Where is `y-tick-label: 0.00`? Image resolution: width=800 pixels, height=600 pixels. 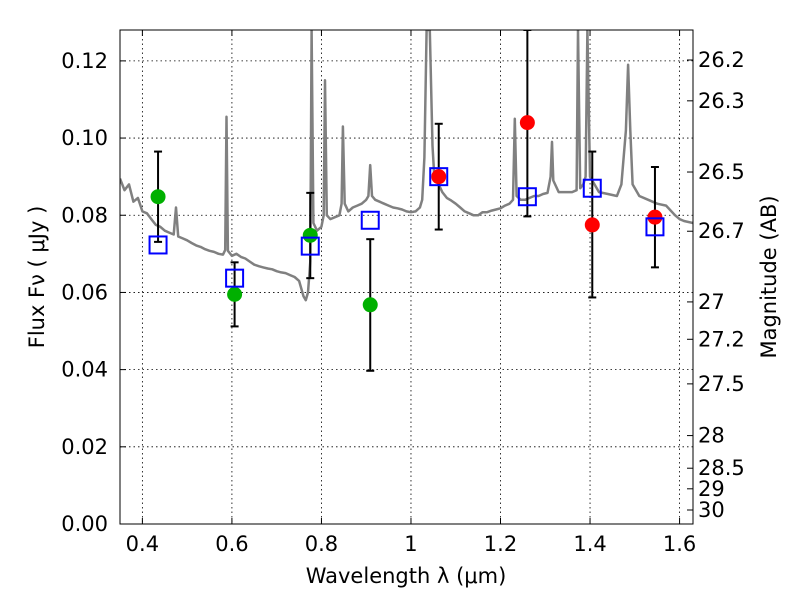
y-tick-label: 0.00 is located at coordinates (84, 524).